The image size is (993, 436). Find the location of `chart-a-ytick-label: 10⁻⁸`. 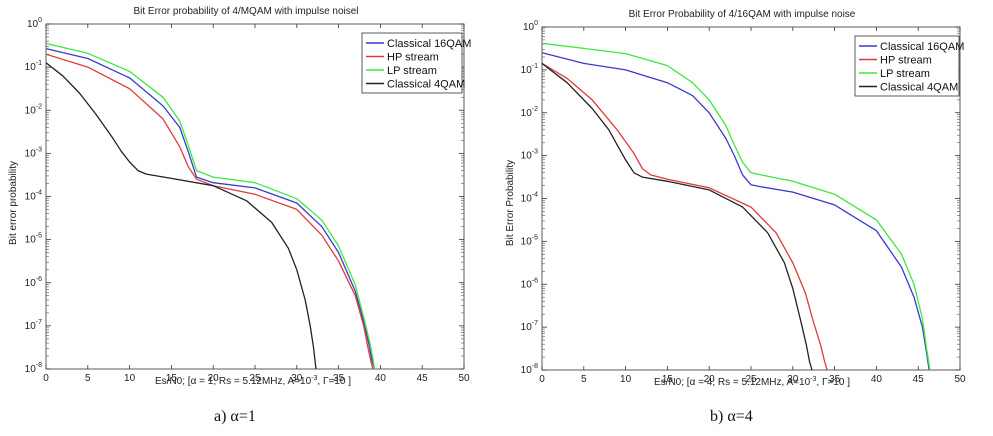

chart-a-ytick-label: 10⁻⁸ is located at coordinates (33, 368).